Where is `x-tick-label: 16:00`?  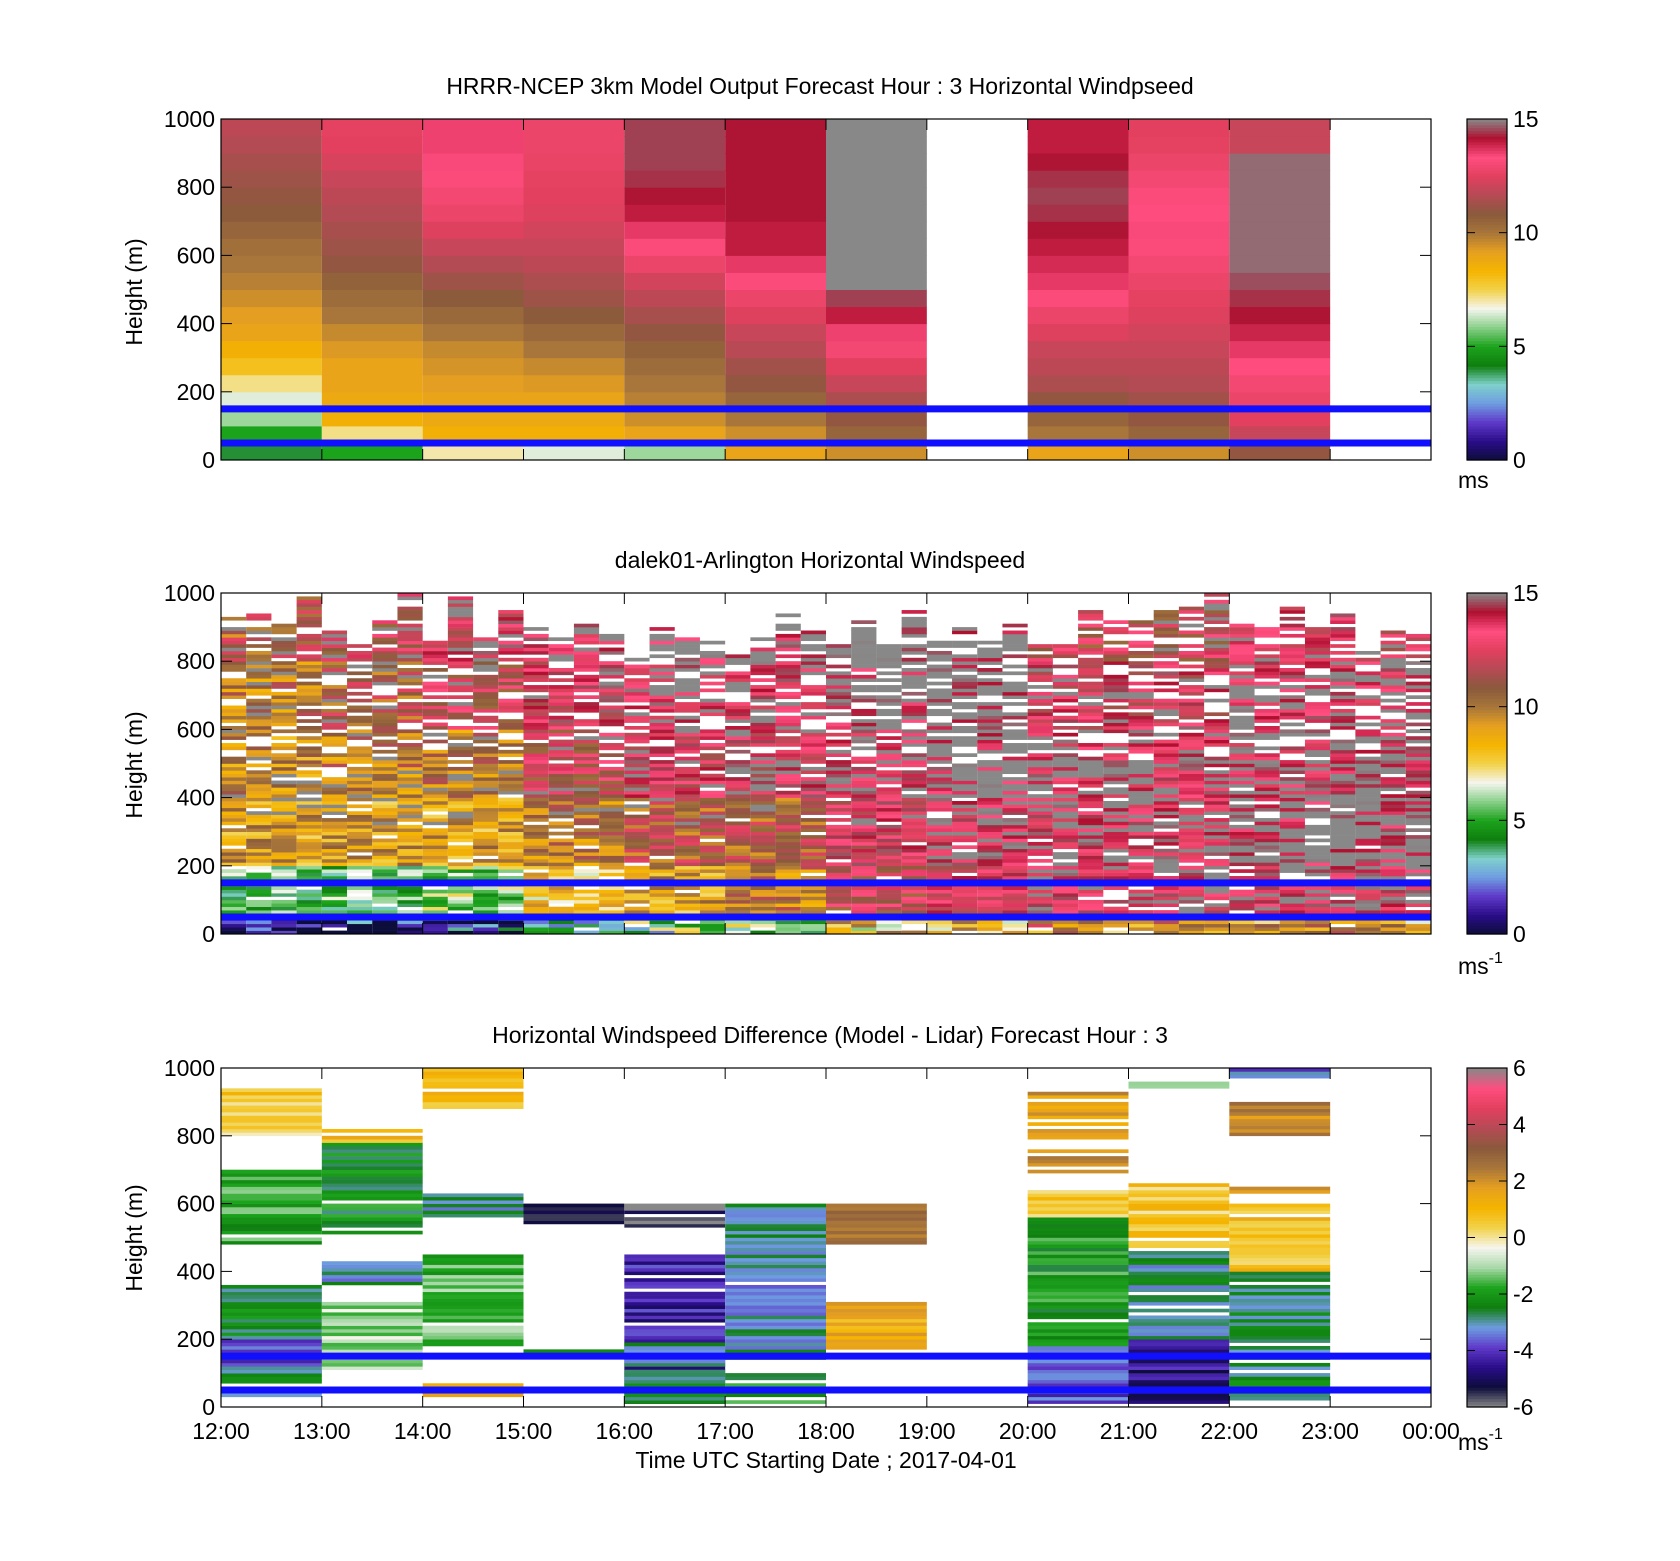 x-tick-label: 16:00 is located at coordinates (625, 1431).